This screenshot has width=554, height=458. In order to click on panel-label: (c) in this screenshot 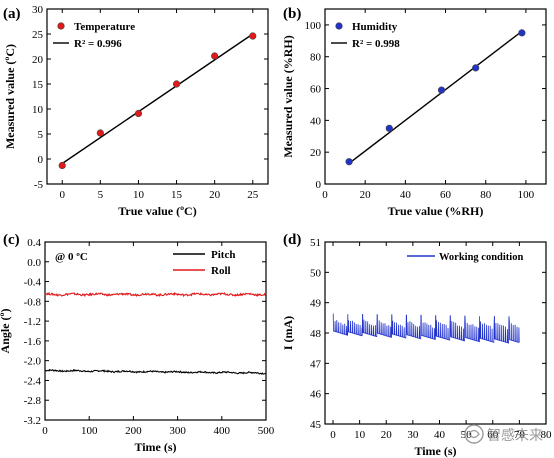, I will do `click(11, 240)`.